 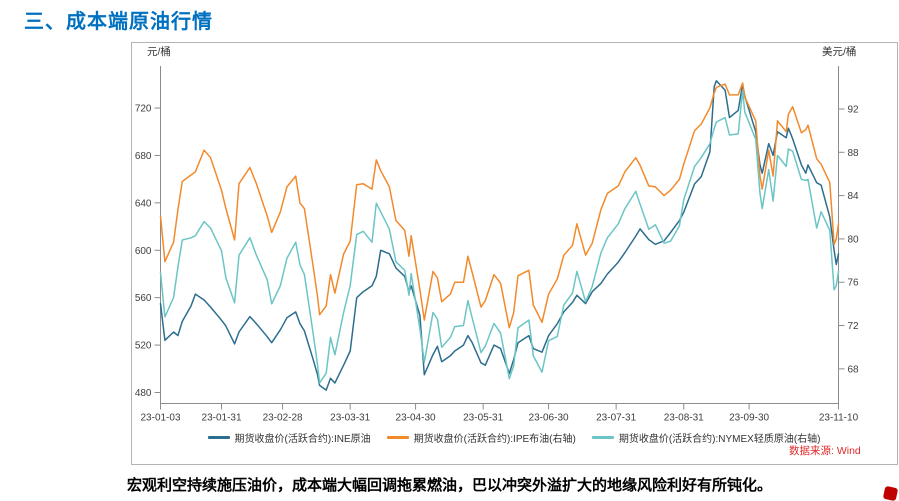 I want to click on right-axis-tick-label: 72, so click(x=854, y=326).